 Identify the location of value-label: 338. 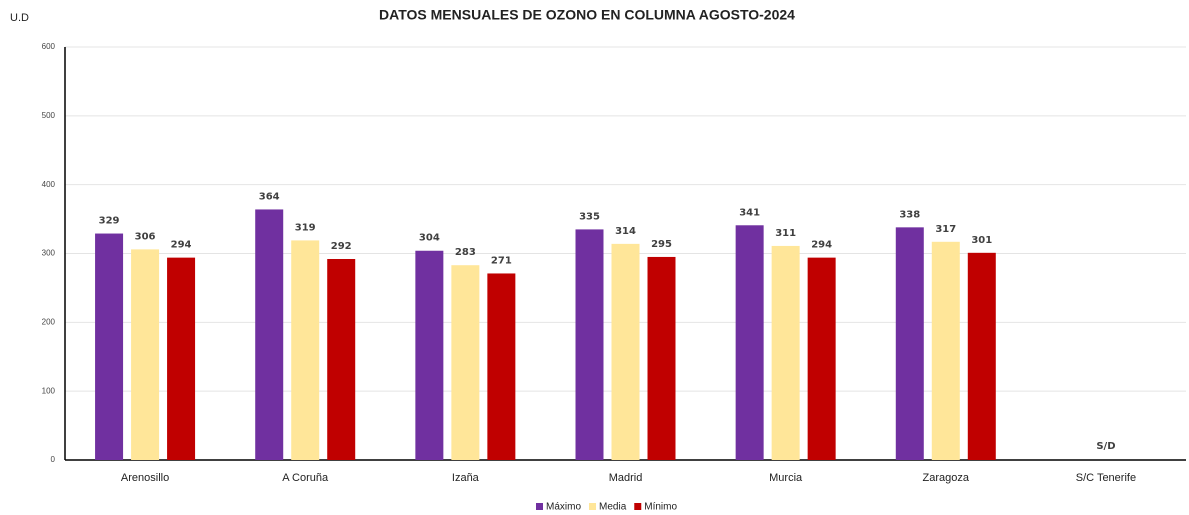
(909, 214).